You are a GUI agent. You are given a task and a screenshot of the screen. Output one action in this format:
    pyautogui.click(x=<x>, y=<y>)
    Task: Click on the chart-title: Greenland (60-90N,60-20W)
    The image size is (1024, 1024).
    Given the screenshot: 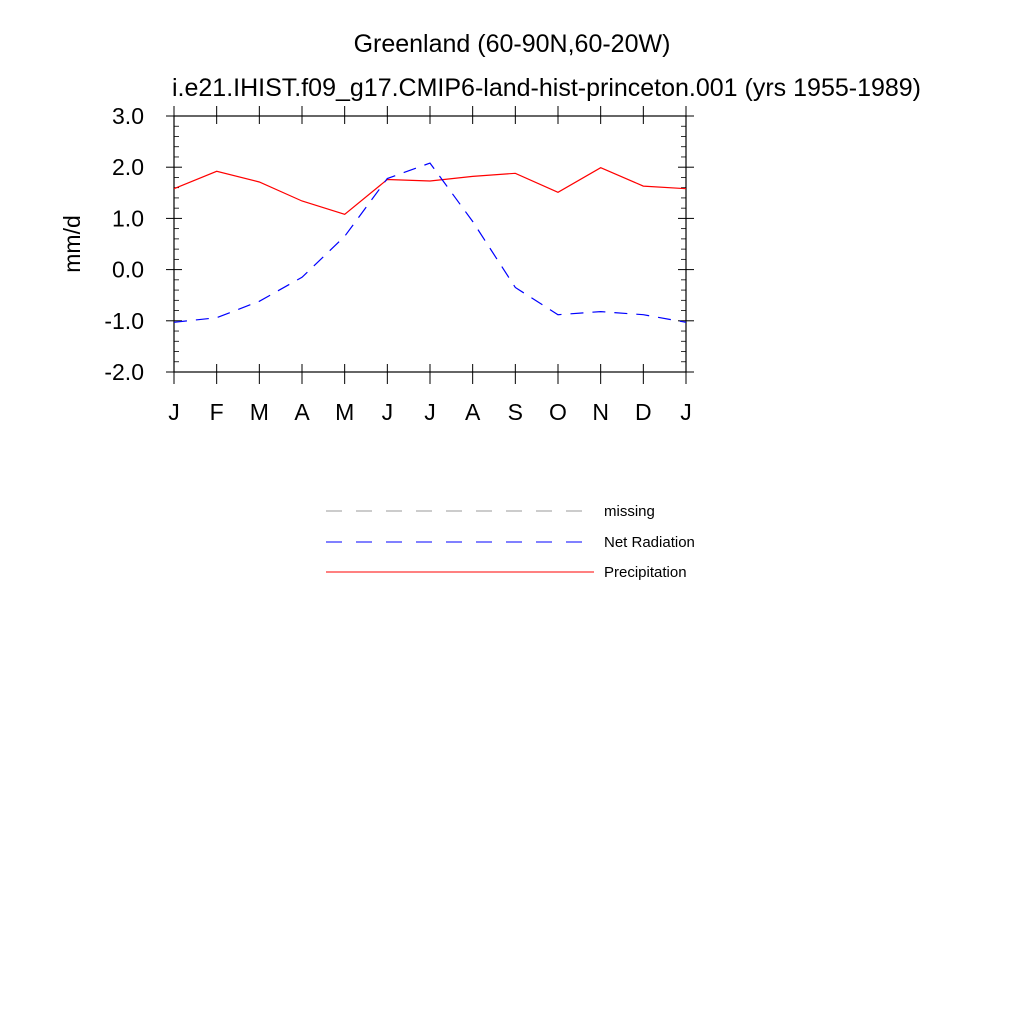 What is the action you would take?
    pyautogui.click(x=512, y=44)
    